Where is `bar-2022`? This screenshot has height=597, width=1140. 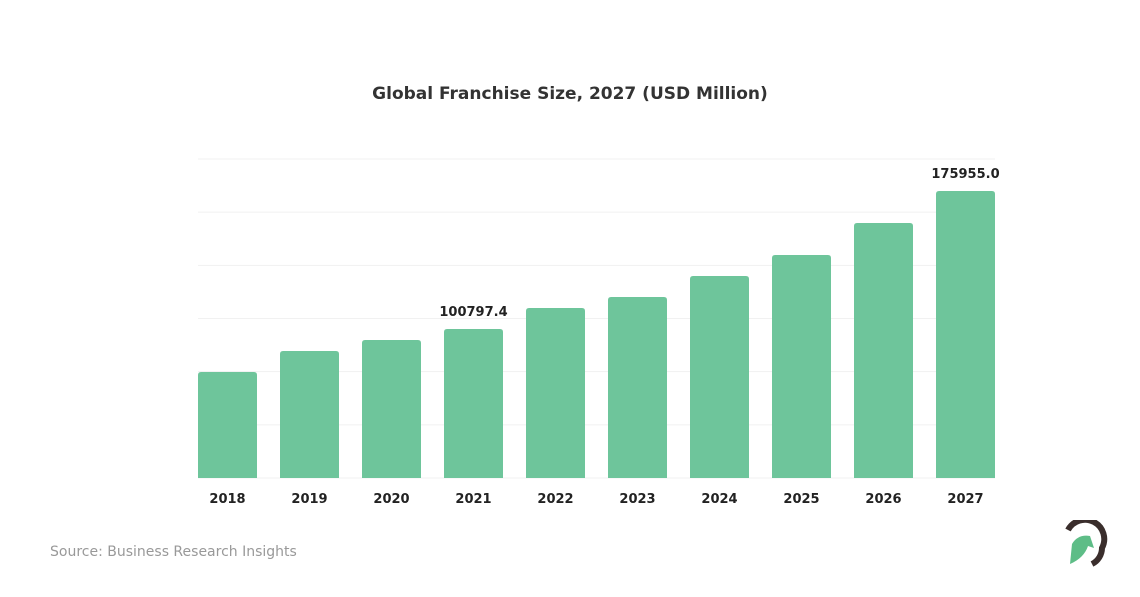 bar-2022 is located at coordinates (555, 393).